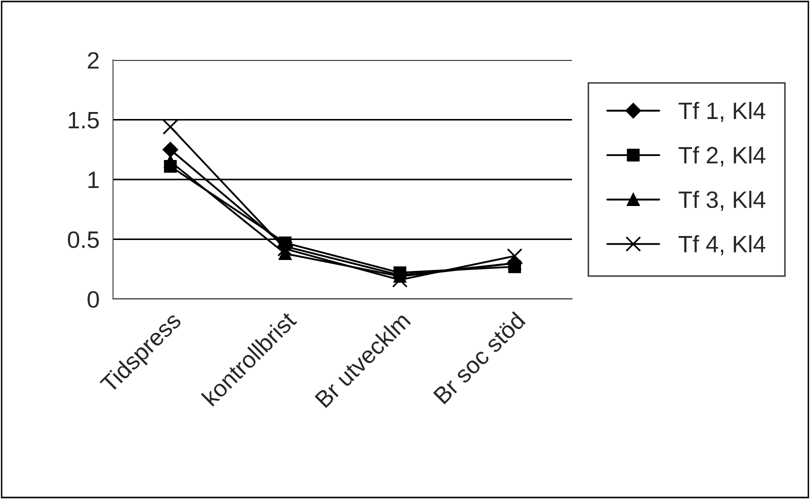 This screenshot has height=499, width=810. What do you see at coordinates (722, 156) in the screenshot?
I see `legend-label: Tf 2, Kl4` at bounding box center [722, 156].